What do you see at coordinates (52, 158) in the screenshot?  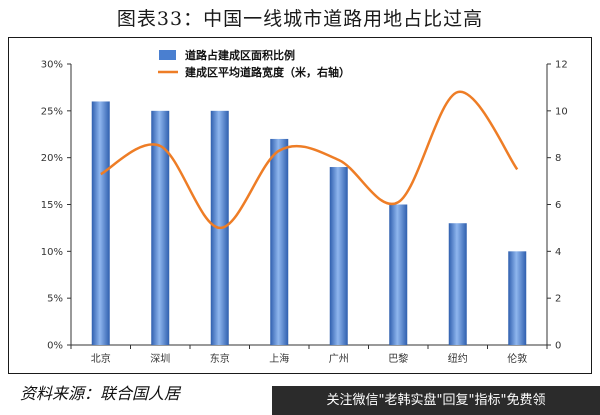 I see `y-left-tick-label: 20%` at bounding box center [52, 158].